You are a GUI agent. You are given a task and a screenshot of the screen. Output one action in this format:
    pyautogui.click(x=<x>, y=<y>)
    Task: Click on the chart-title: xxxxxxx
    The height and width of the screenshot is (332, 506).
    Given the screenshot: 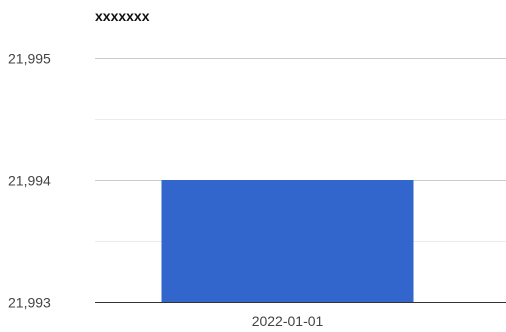 What is the action you would take?
    pyautogui.click(x=122, y=16)
    